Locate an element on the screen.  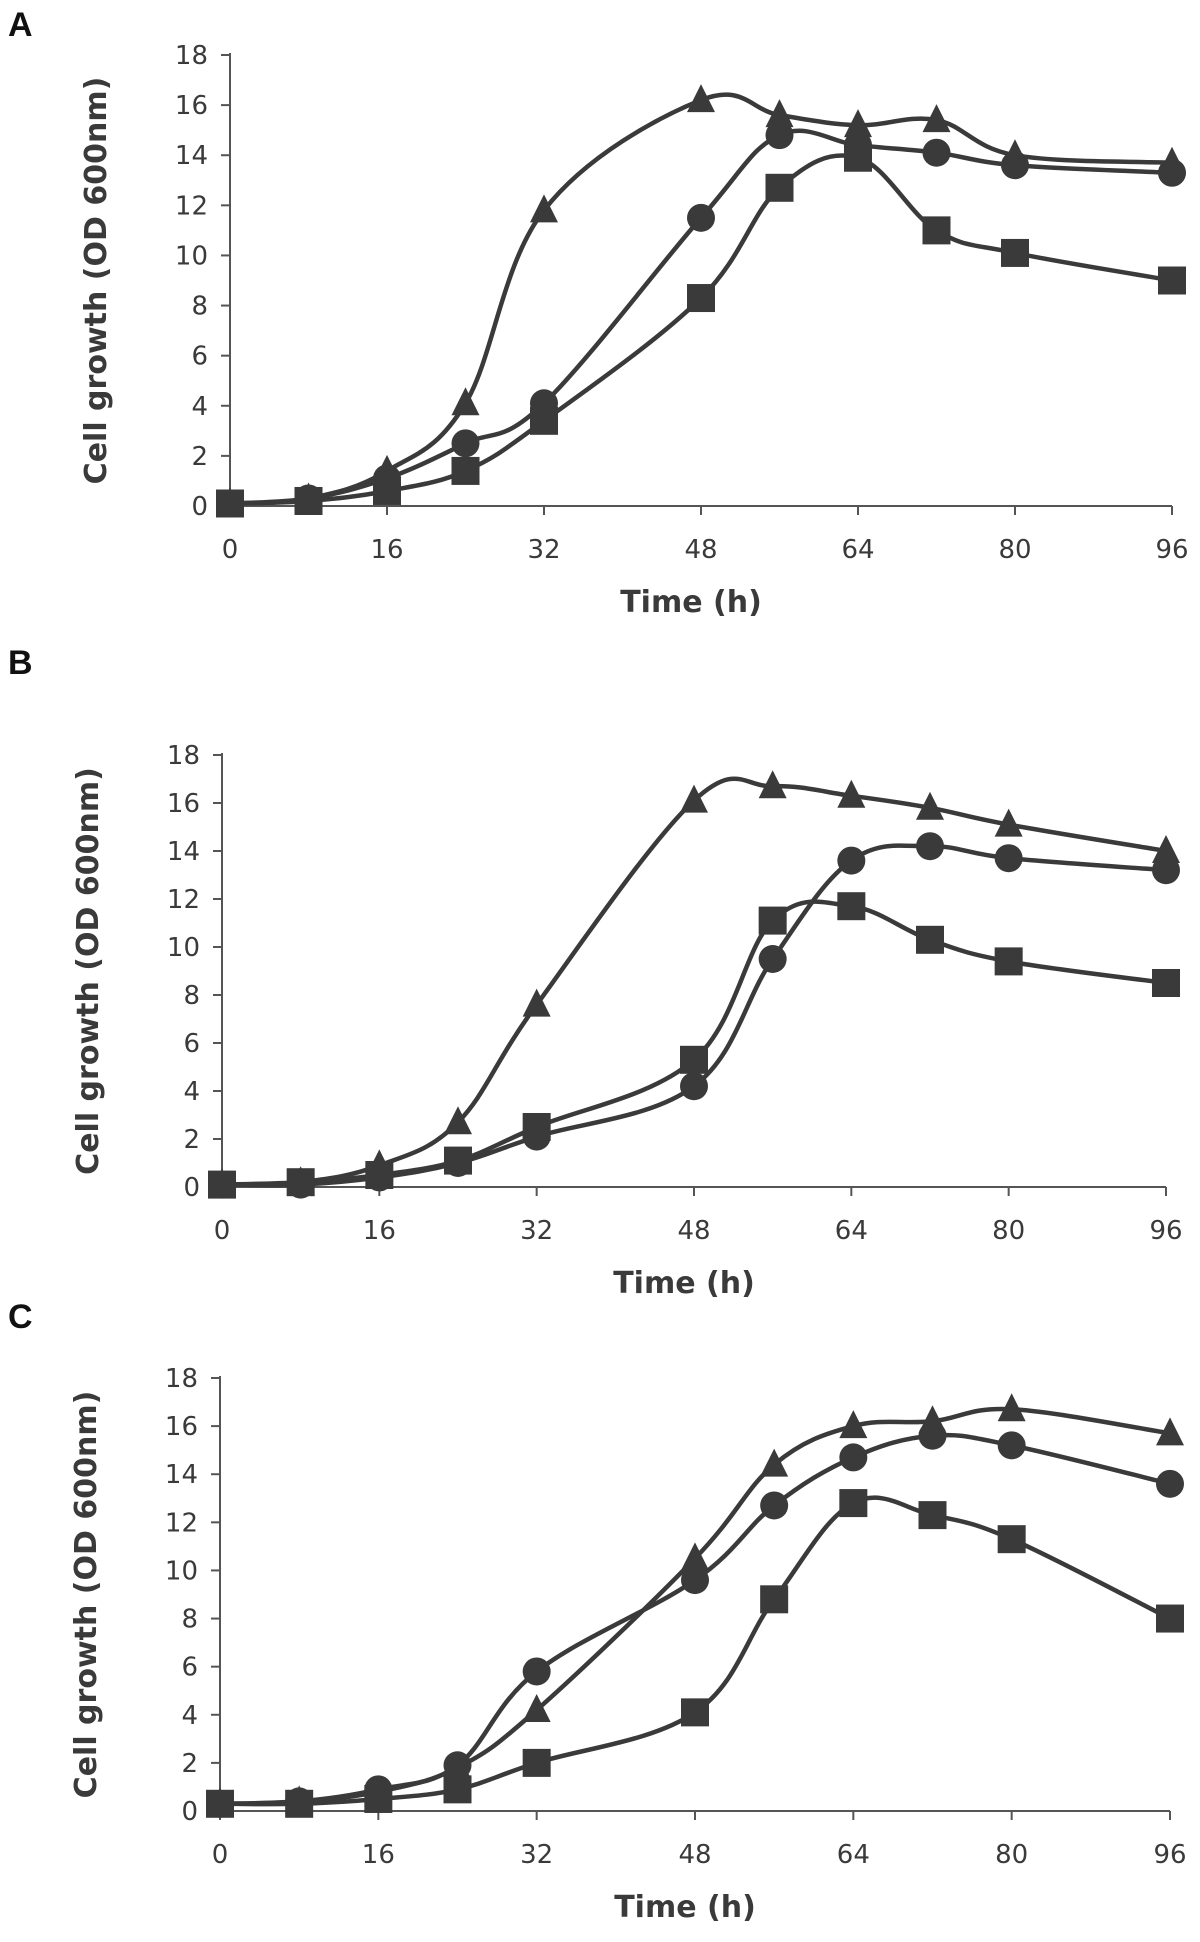
series-line-square is located at coordinates (694, 1043).